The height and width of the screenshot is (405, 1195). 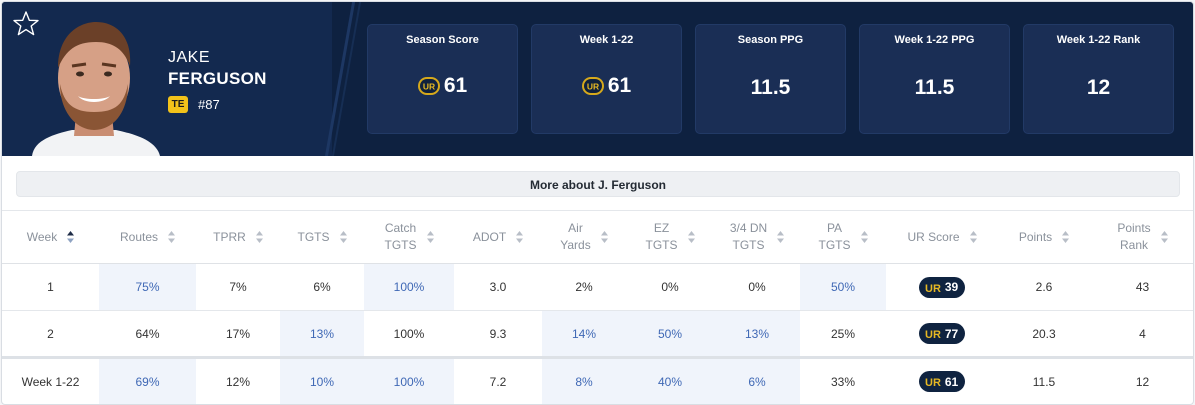 What do you see at coordinates (409, 287) in the screenshot?
I see `cell-catch-tgts: 100%` at bounding box center [409, 287].